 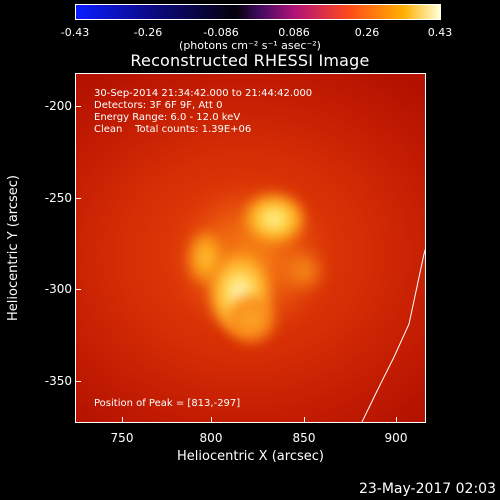 I want to click on colorbar-unit: (photons cm⁻² s⁻¹ asec⁻²), so click(x=250, y=45).